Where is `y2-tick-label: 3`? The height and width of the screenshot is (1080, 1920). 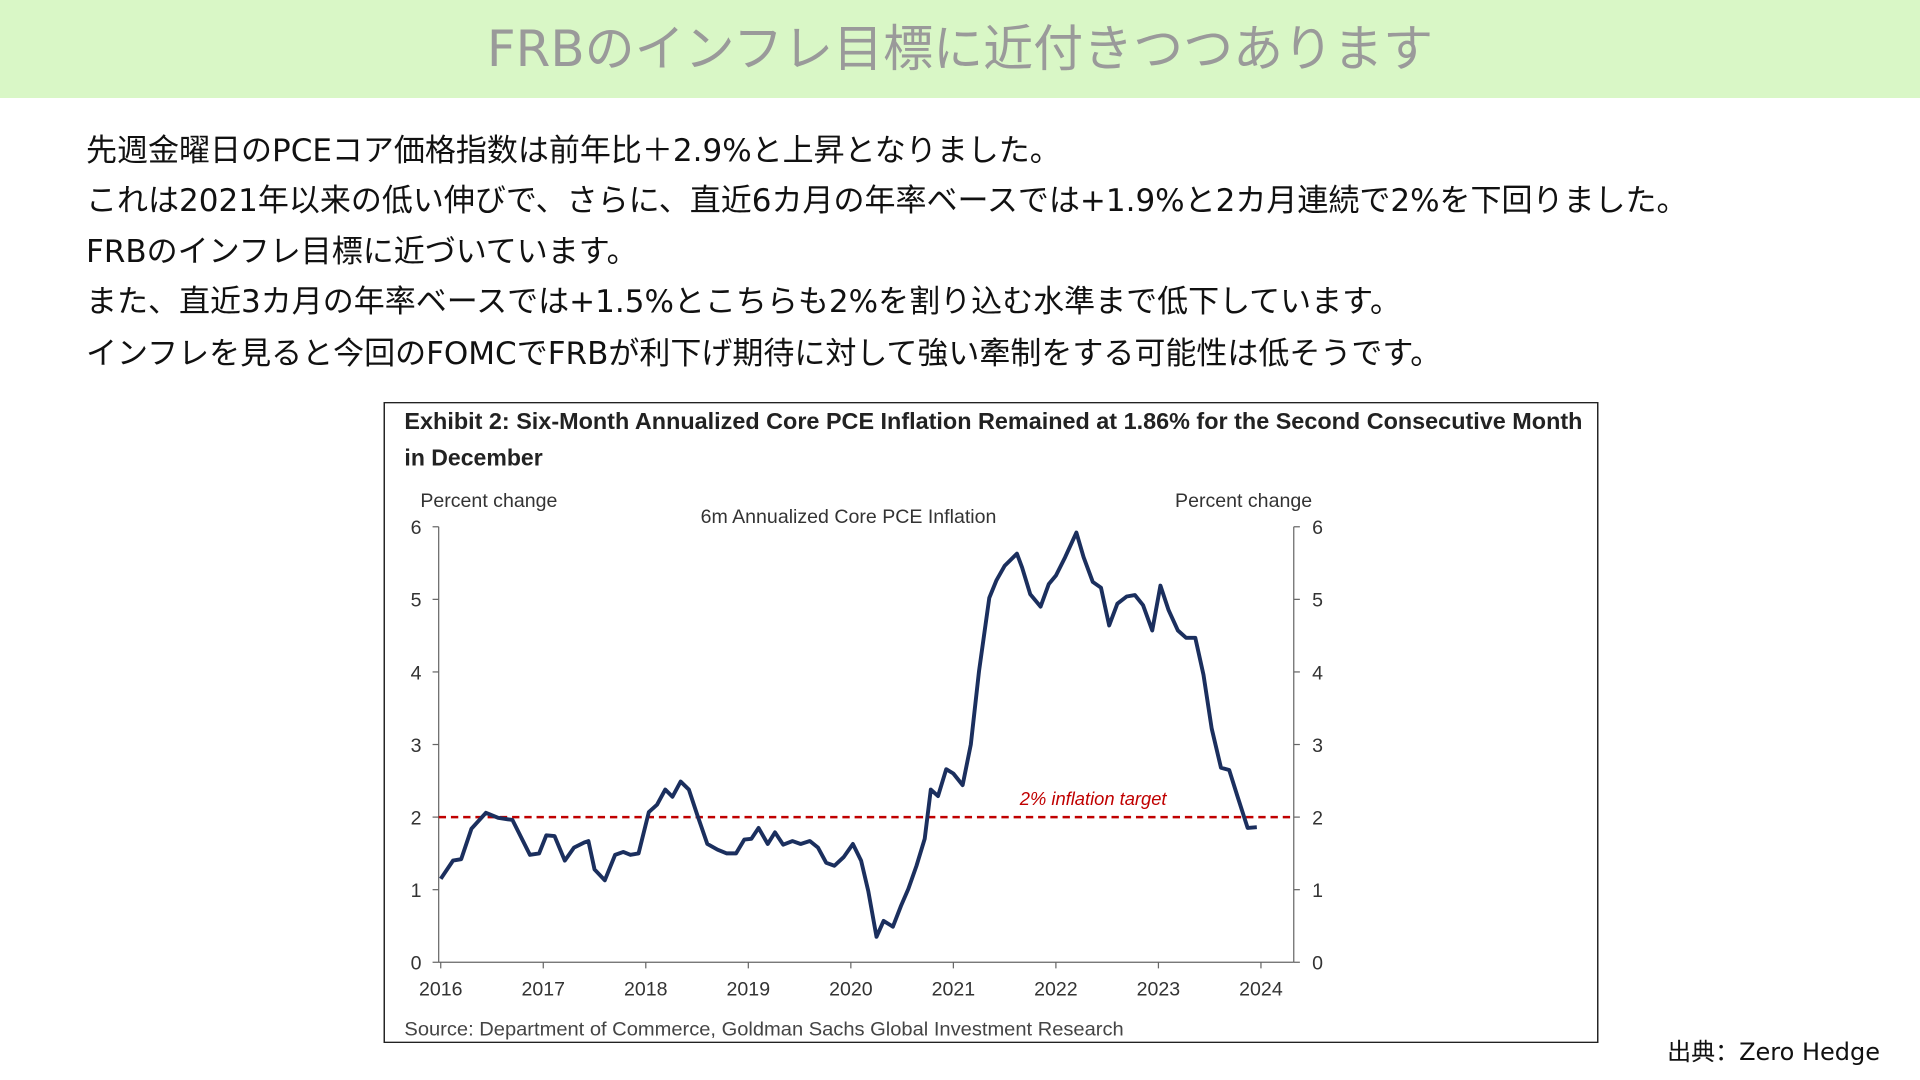 y2-tick-label: 3 is located at coordinates (1317, 746).